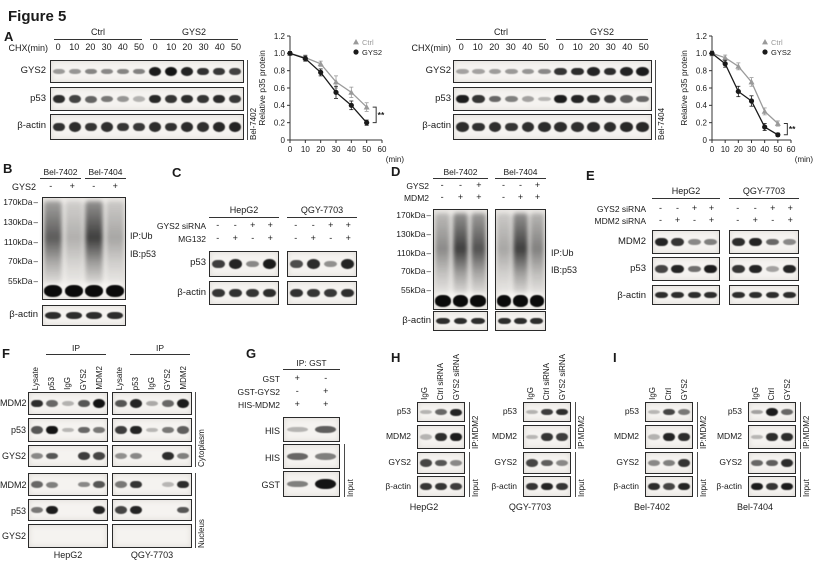 This screenshot has width=815, height=571. What do you see at coordinates (51, 383) in the screenshot?
I see `lane-label: p53` at bounding box center [51, 383].